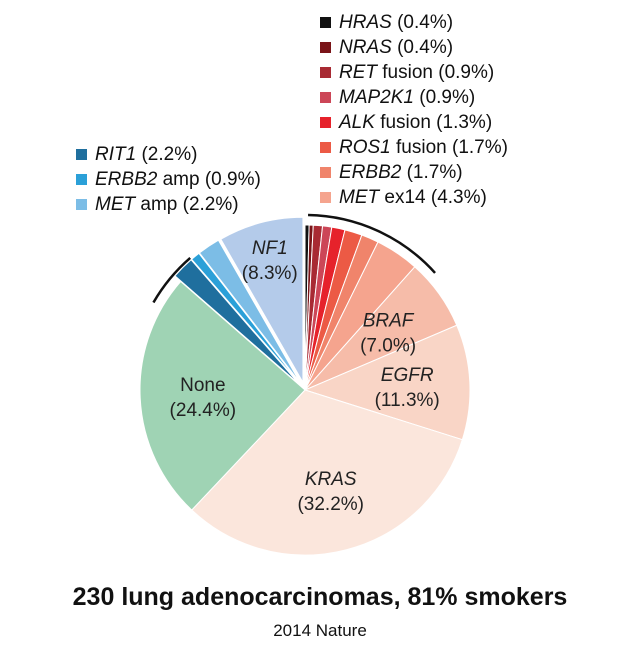  Describe the element at coordinates (444, 97) in the screenshot. I see `legend-value: (0.9%)` at that location.